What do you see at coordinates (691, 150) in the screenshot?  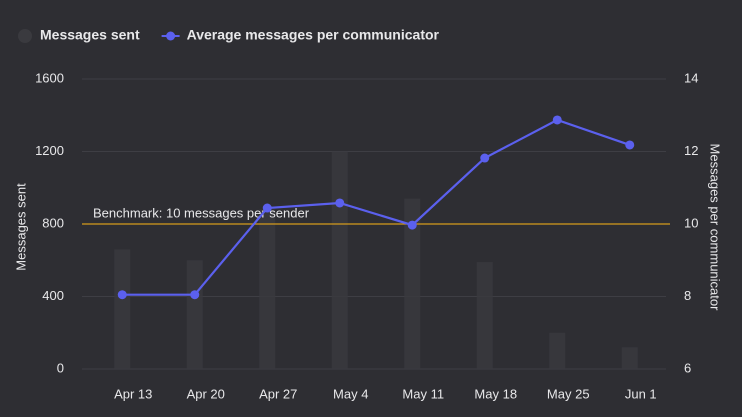 I see `y2-tick-label: 12` at bounding box center [691, 150].